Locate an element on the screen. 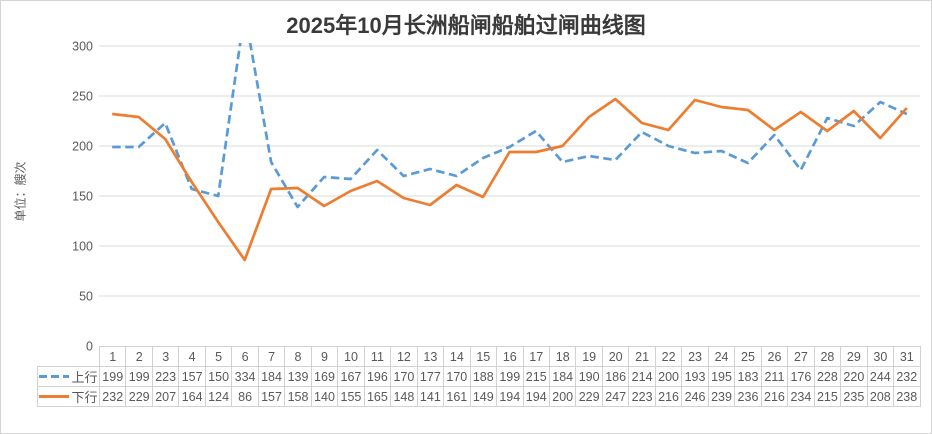 The image size is (932, 434). day-header-cell: 5 is located at coordinates (218, 356).